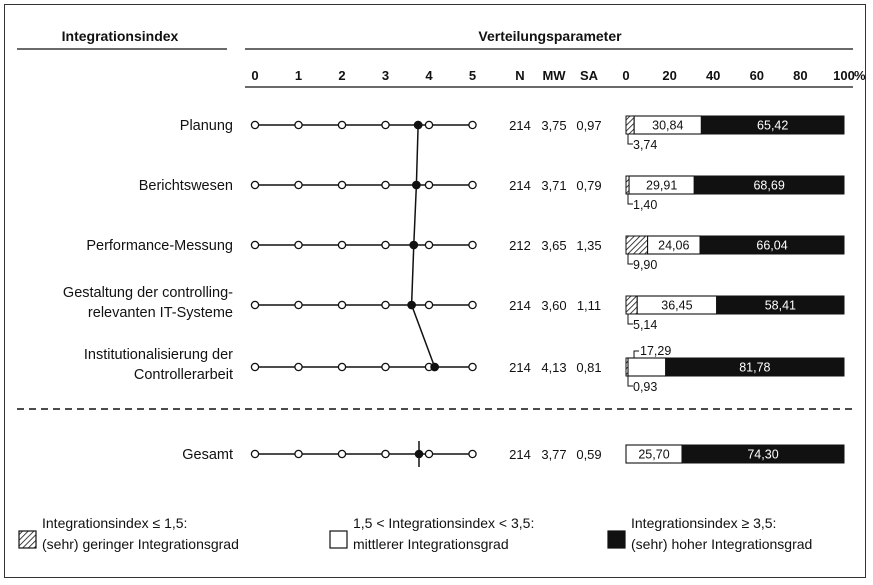 This screenshot has width=873, height=585. I want to click on legend-swatch-white, so click(338, 539).